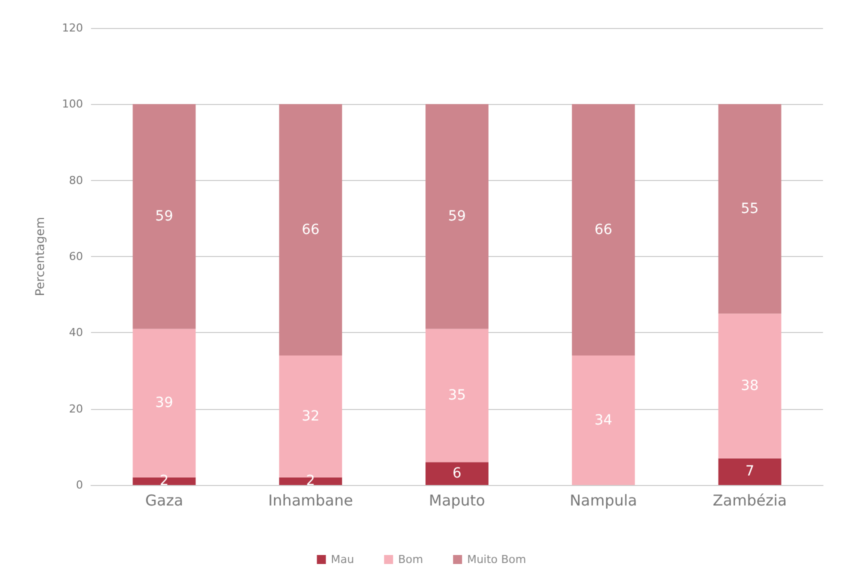  I want to click on legend-label: Bom, so click(411, 559).